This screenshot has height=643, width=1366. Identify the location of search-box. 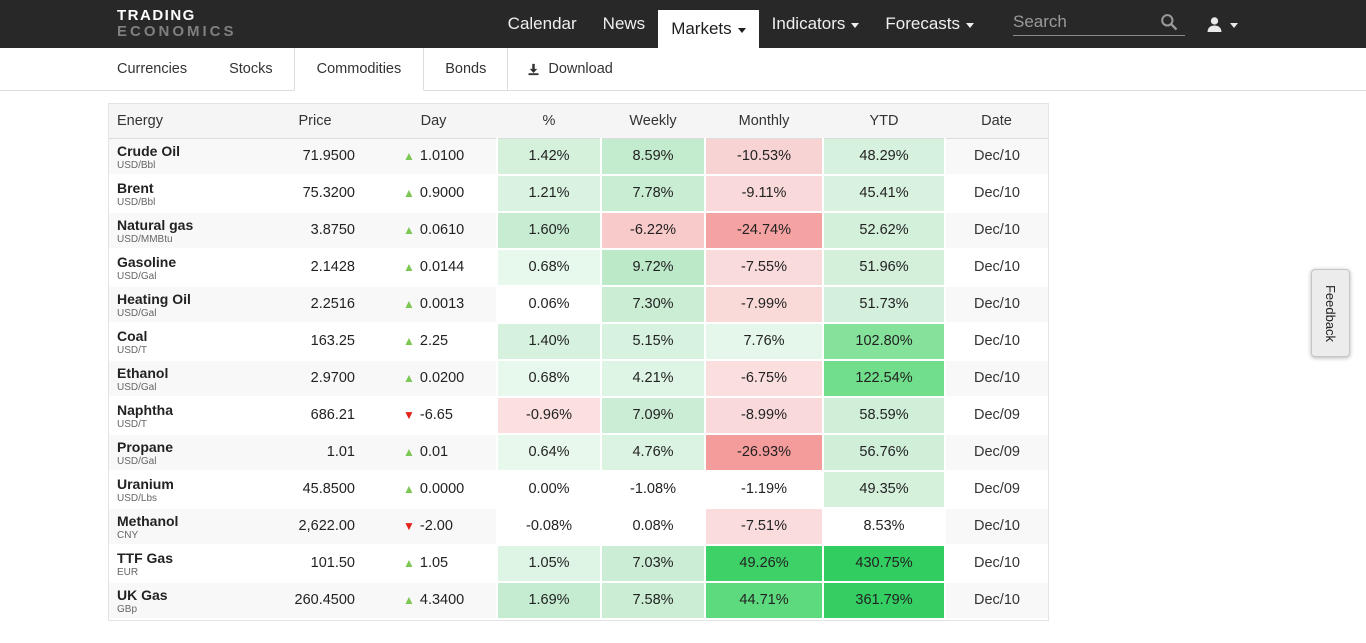
(1099, 24).